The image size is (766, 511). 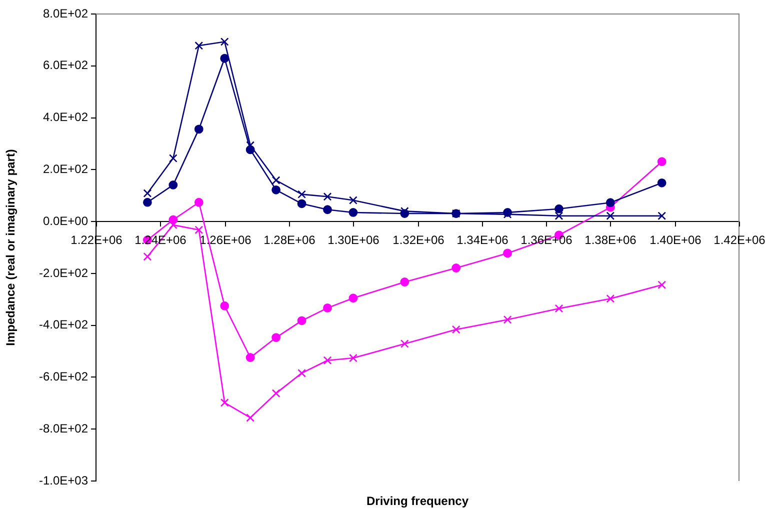 I want to click on y-tick-label: 8.0E+02, so click(x=65, y=13).